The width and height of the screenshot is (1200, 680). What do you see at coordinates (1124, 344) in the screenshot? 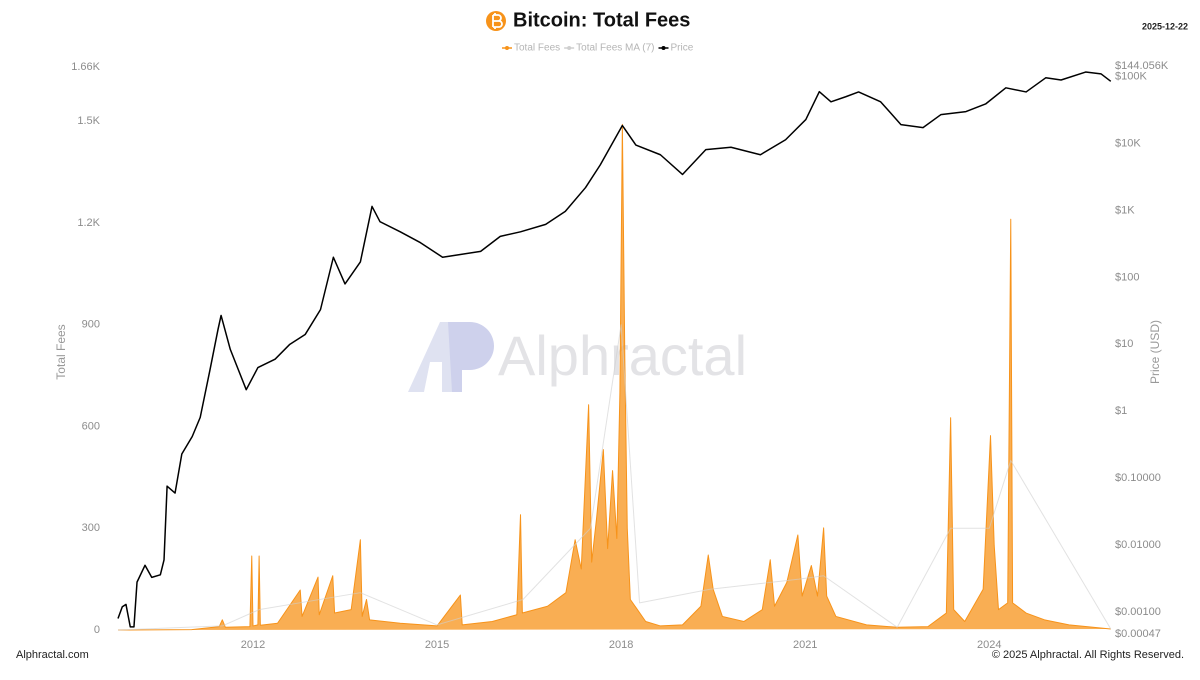
I see `y2-tick-label: $10` at bounding box center [1124, 344].